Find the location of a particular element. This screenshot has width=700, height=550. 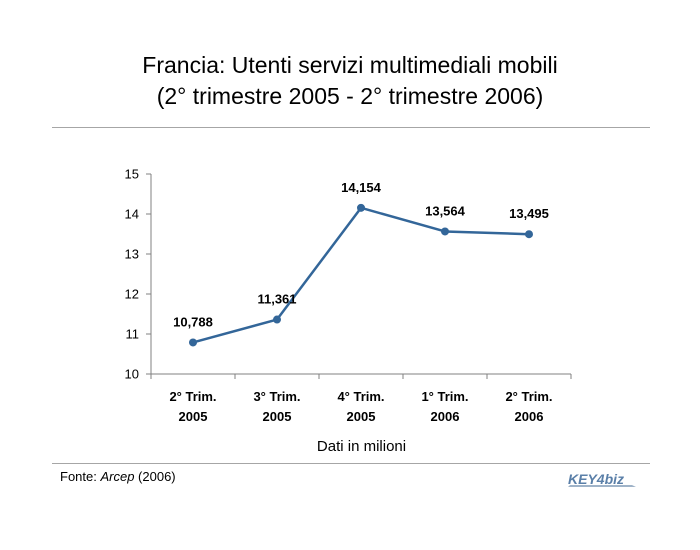

source-note: Fonte: Arcep (2006) is located at coordinates (118, 476).